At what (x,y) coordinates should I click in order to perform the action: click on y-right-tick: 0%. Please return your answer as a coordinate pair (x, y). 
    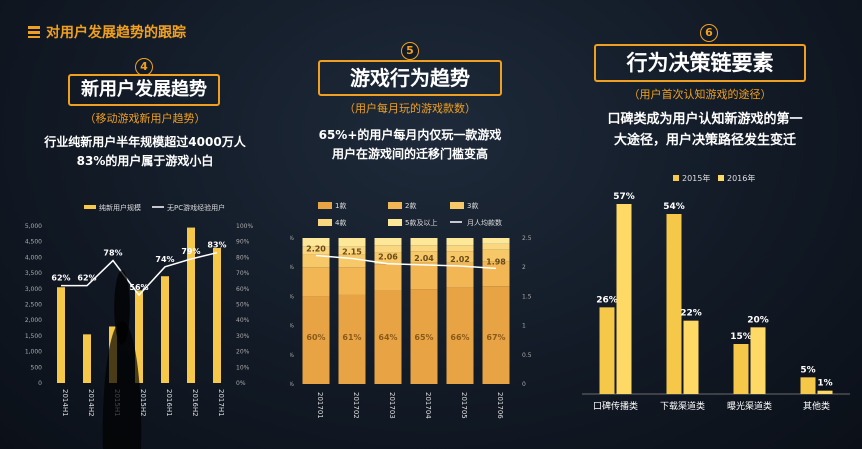
    Looking at the image, I should click on (241, 383).